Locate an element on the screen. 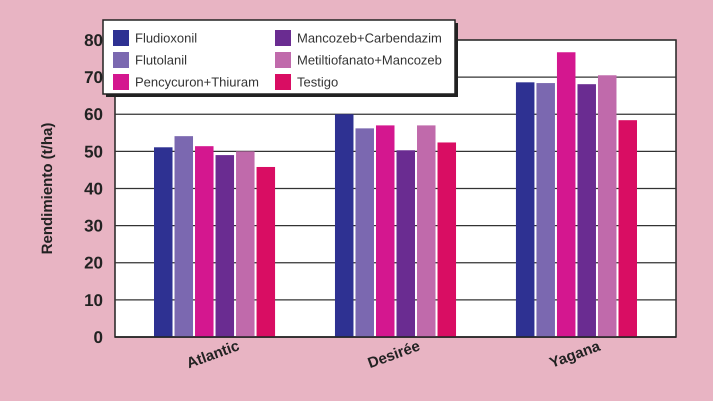 Image resolution: width=713 pixels, height=401 pixels. y-tick-label: 80 is located at coordinates (93, 40).